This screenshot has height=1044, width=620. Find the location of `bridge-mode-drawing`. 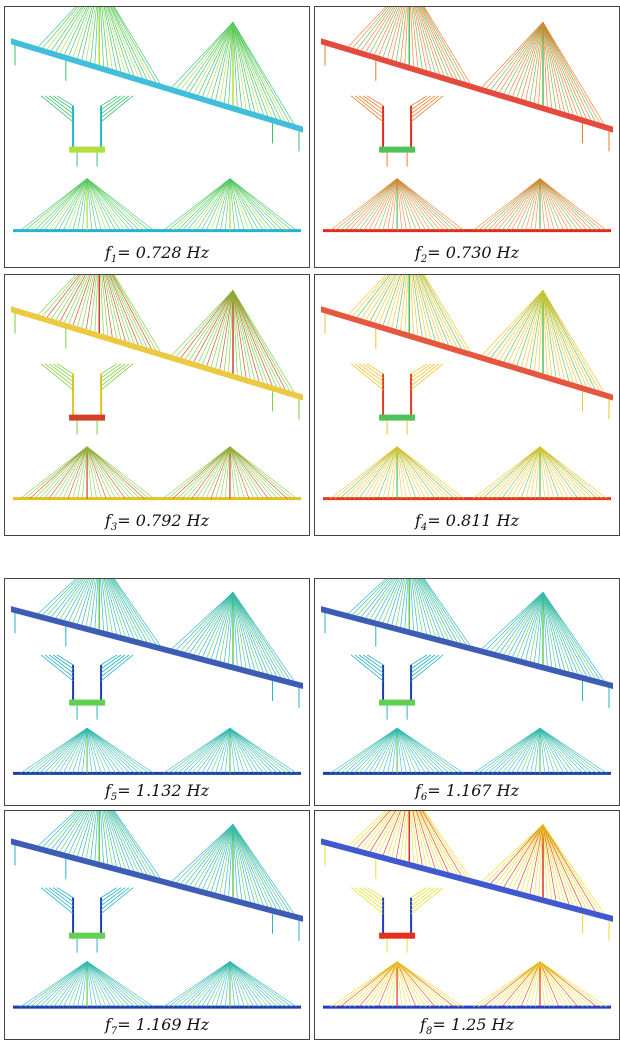

bridge-mode-drawing is located at coordinates (157, 910).